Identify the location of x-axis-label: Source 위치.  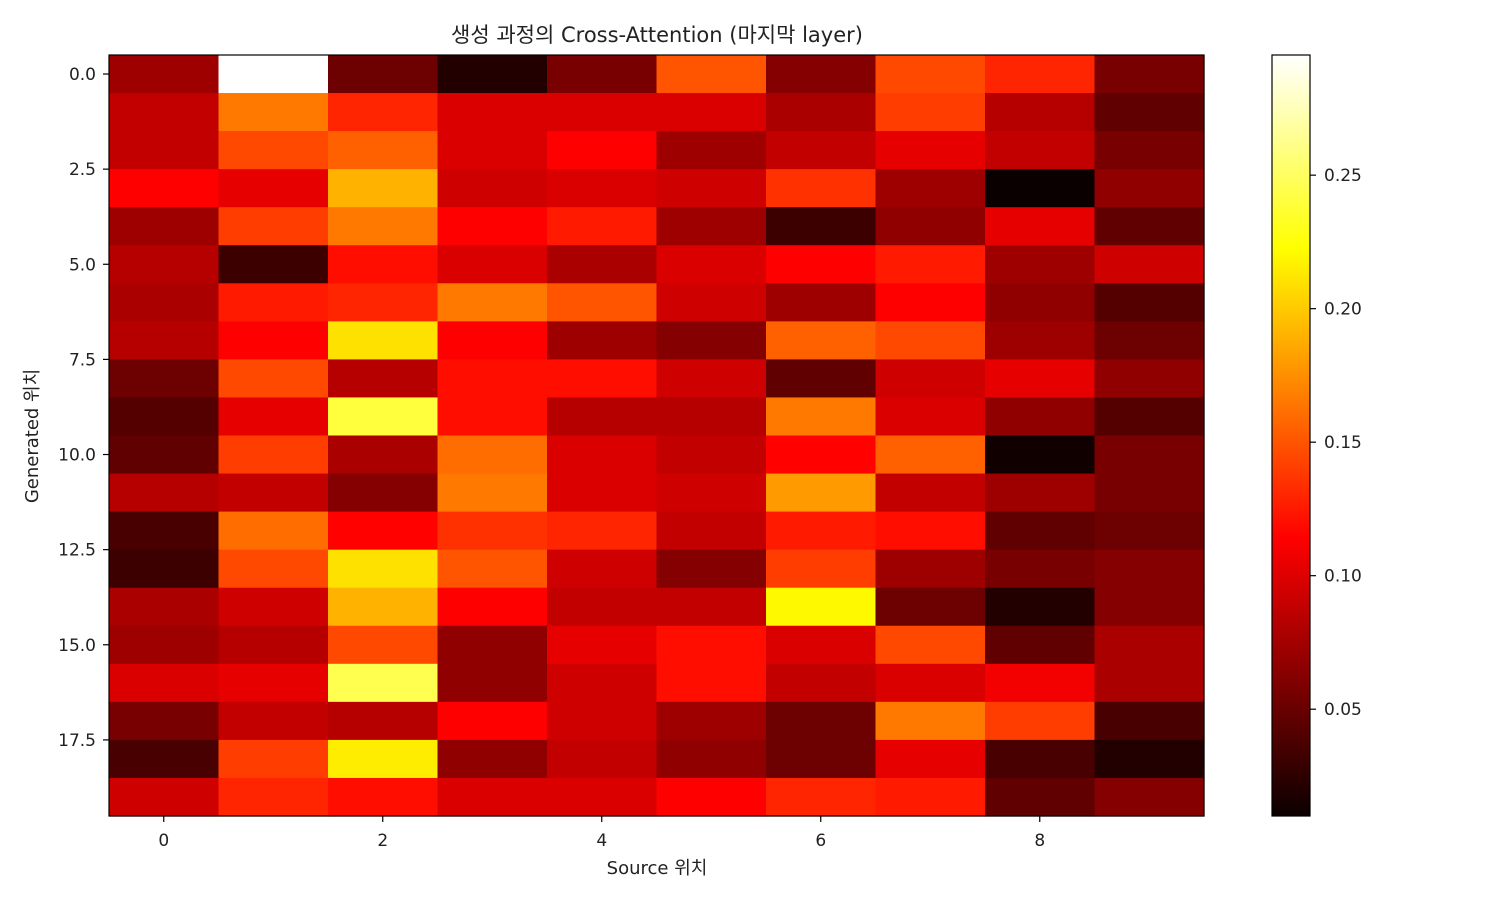
(657, 868).